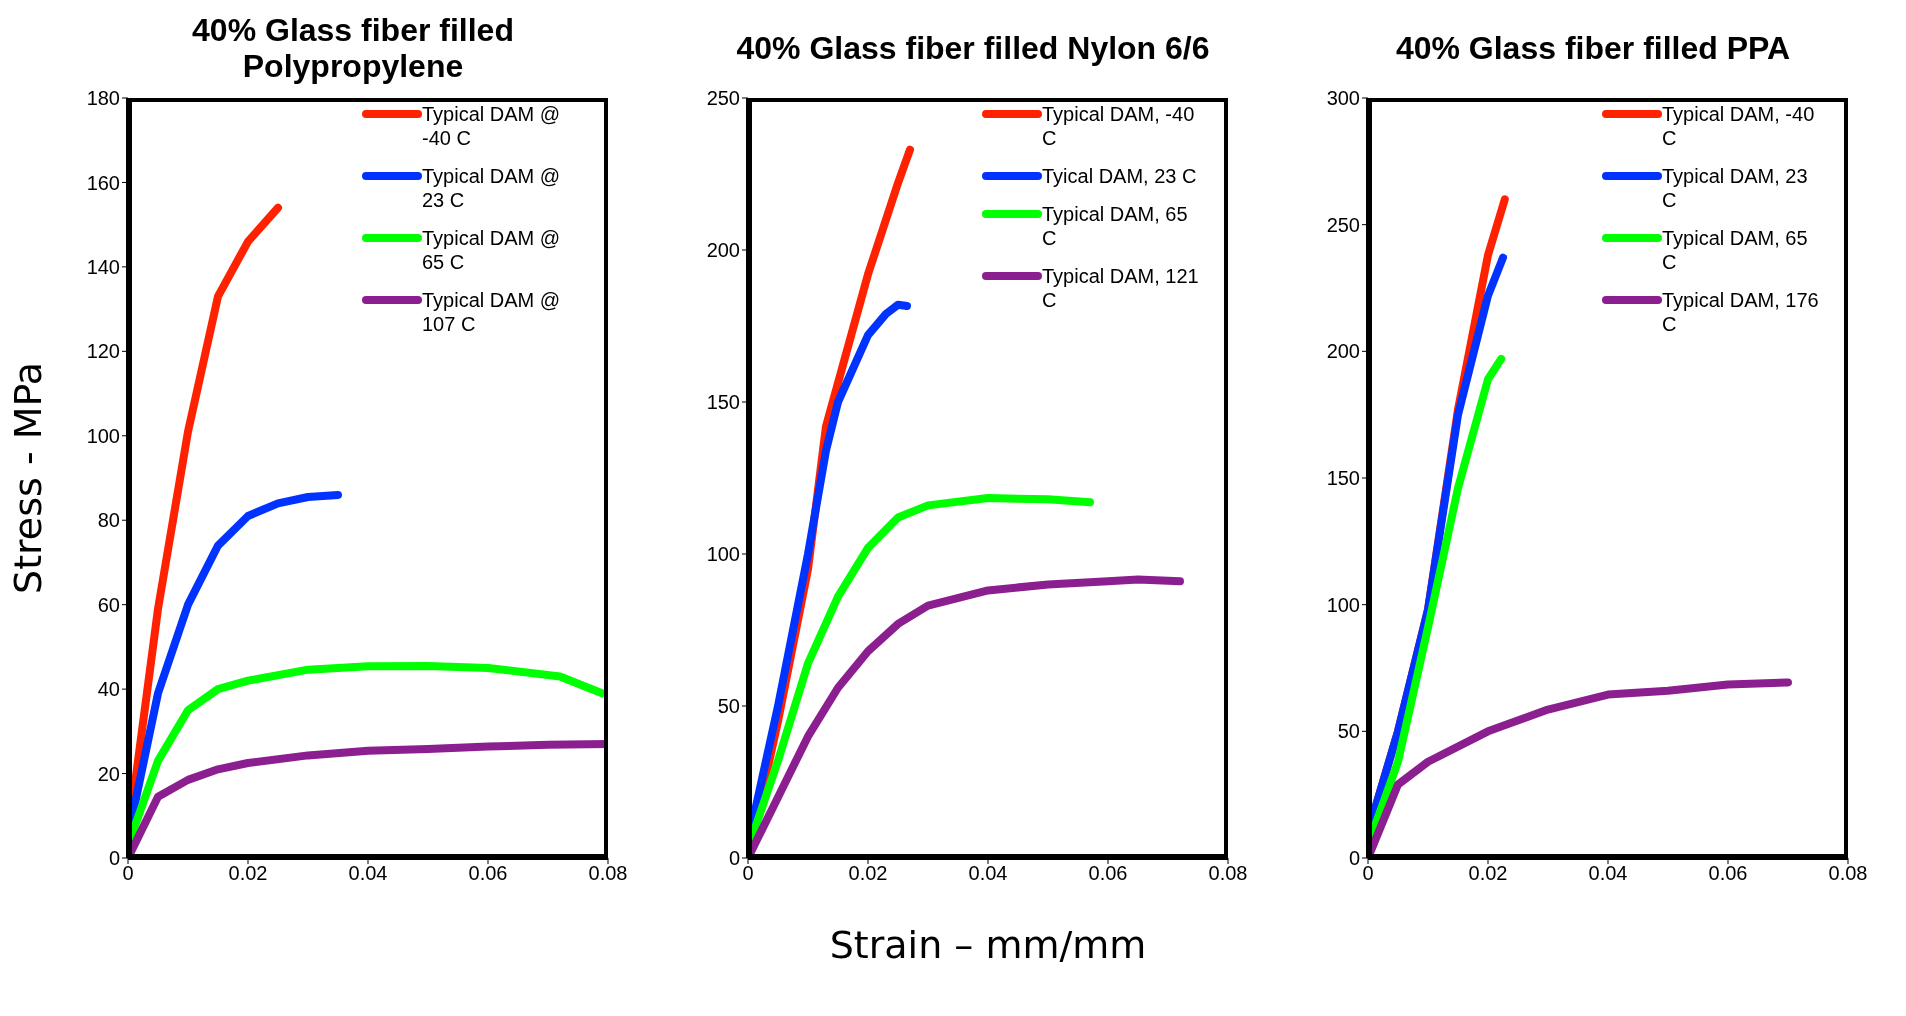 The width and height of the screenshot is (1906, 1016). What do you see at coordinates (1593, 48) in the screenshot?
I see `chart-title: 40% Glass fiber filled PPA` at bounding box center [1593, 48].